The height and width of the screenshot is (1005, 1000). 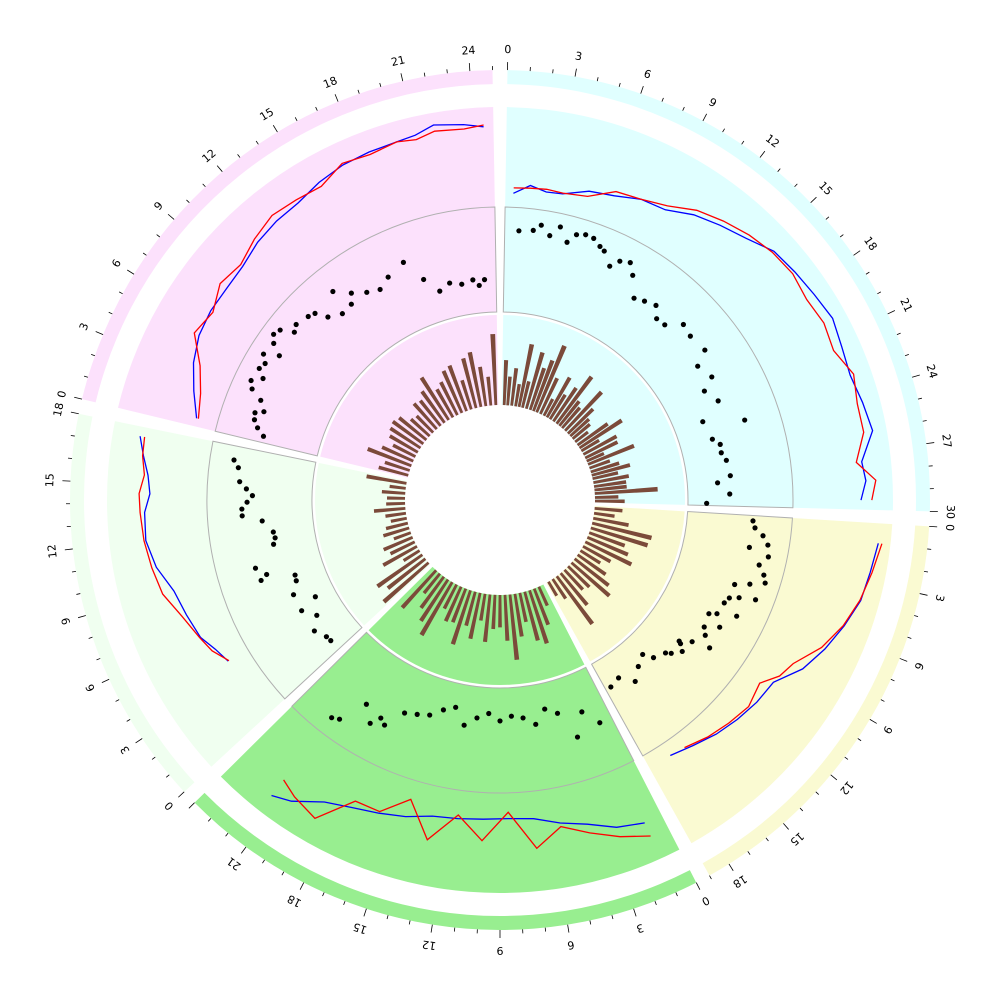 What do you see at coordinates (500, 950) in the screenshot?
I see `sector-c-tick-label: 9` at bounding box center [500, 950].